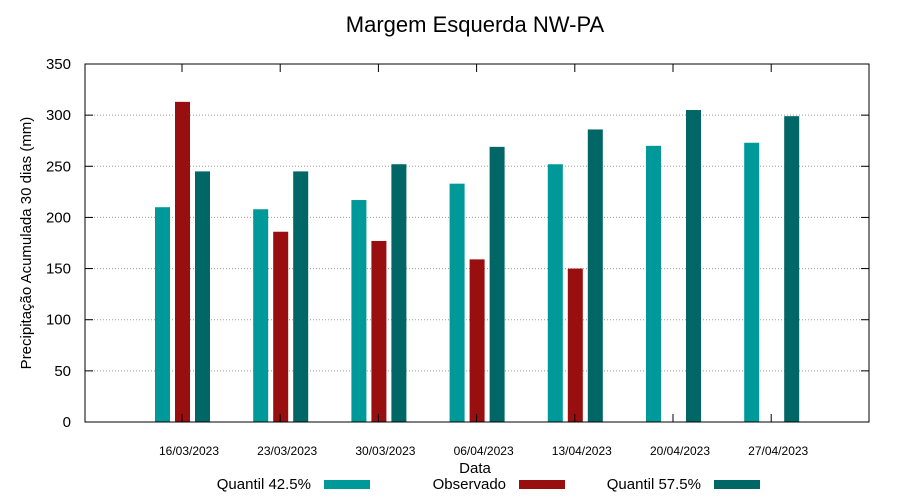  I want to click on x-tick-label: 23/03/2023, so click(287, 451).